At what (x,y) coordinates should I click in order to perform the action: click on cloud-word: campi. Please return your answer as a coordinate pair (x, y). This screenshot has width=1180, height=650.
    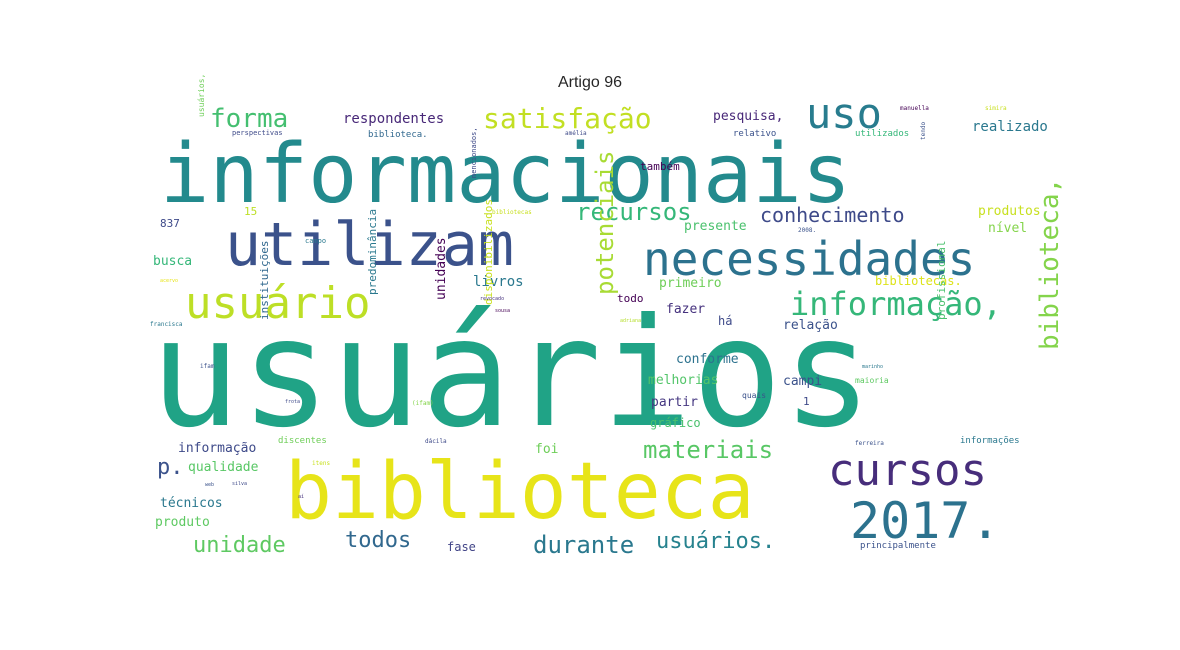
    Looking at the image, I should click on (802, 381).